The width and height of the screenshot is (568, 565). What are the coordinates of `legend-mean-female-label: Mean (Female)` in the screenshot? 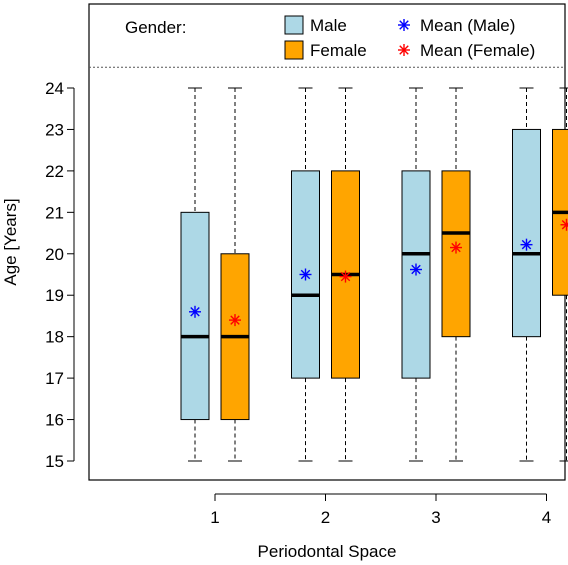 It's located at (477, 50).